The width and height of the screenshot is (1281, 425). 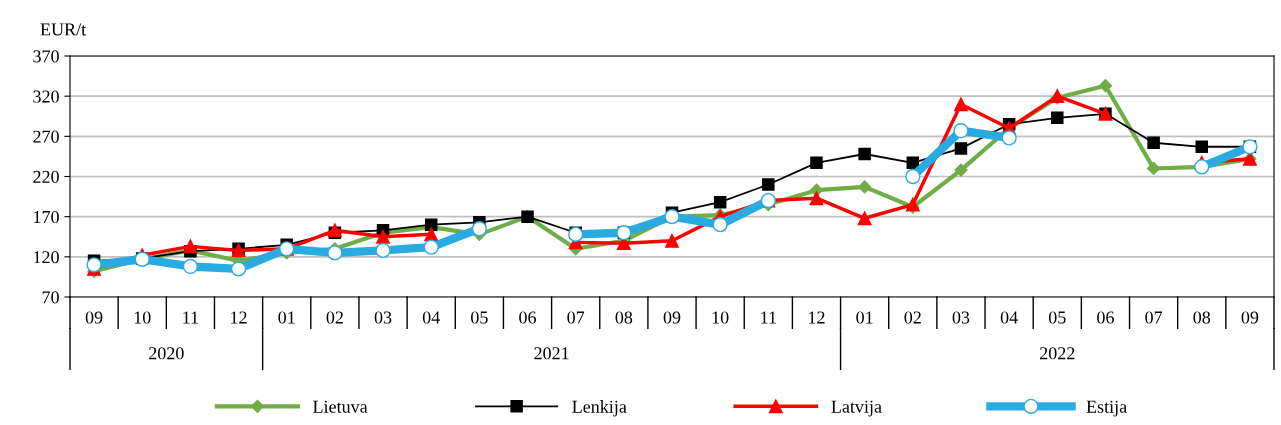 What do you see at coordinates (63, 29) in the screenshot?
I see `y-axis-title: EUR/t` at bounding box center [63, 29].